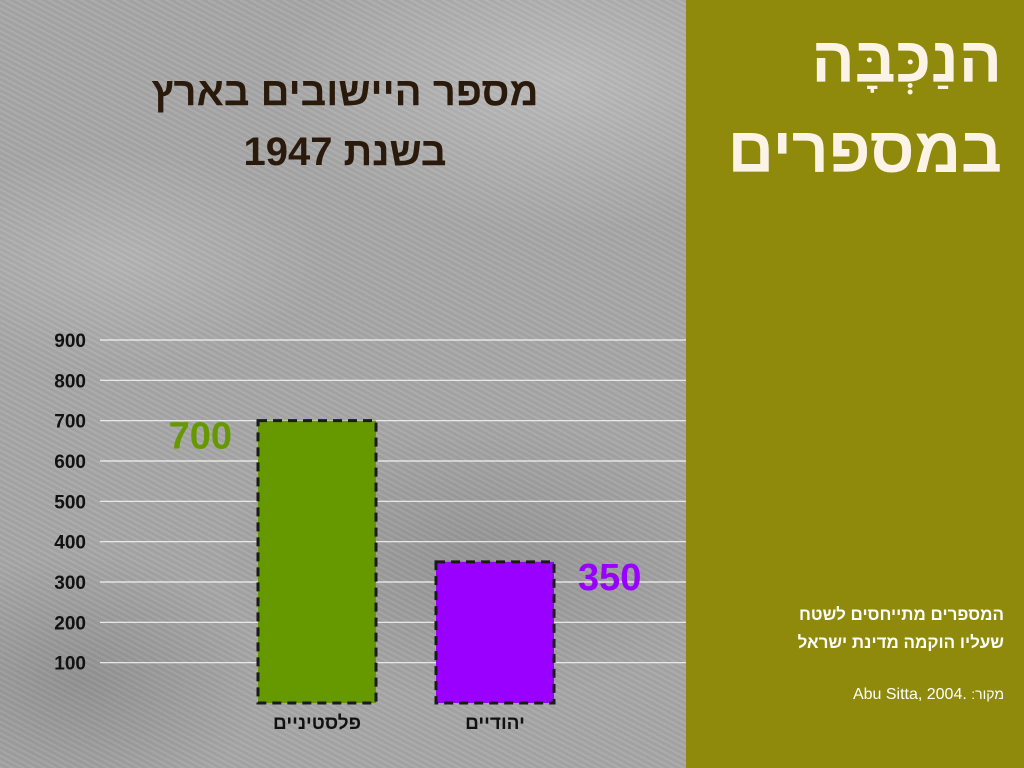  Describe the element at coordinates (901, 614) in the screenshot. I see `note-line1: המספרים מתייחסים לשטח` at that location.